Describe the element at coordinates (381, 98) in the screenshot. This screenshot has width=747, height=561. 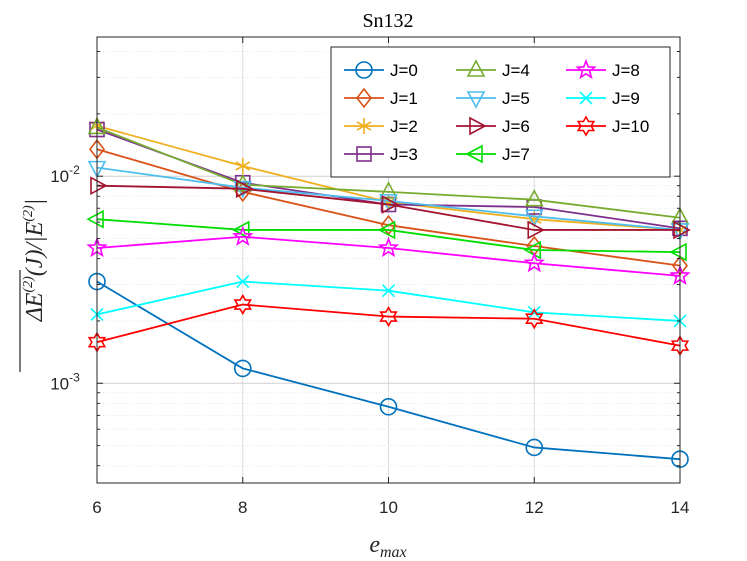
I see `legend-entry: J=1` at that location.